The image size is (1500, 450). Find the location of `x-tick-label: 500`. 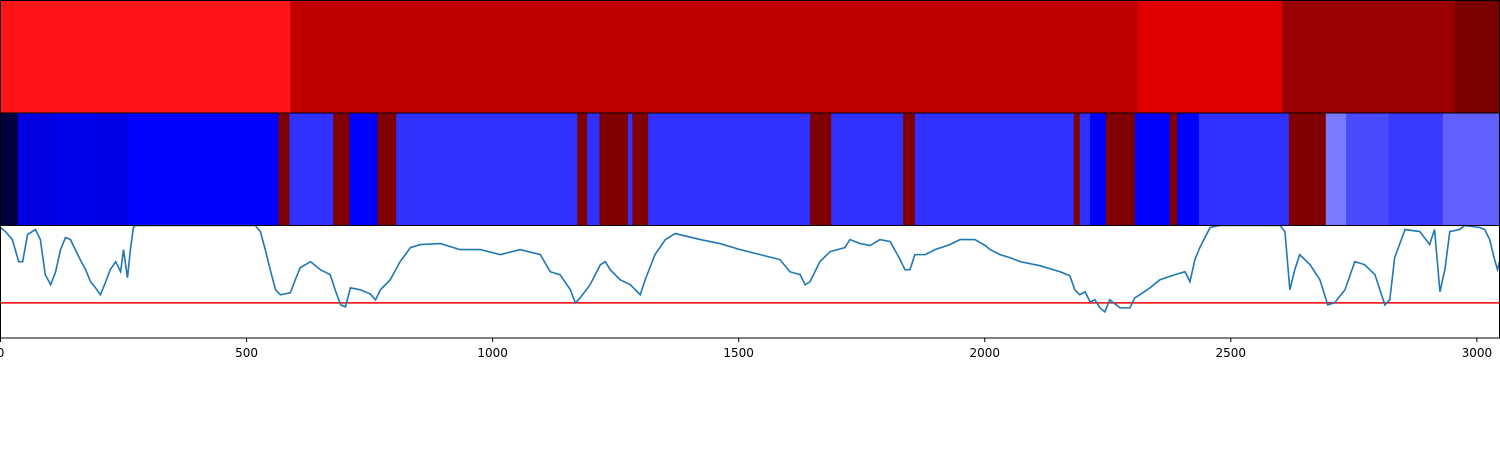

x-tick-label: 500 is located at coordinates (246, 353).